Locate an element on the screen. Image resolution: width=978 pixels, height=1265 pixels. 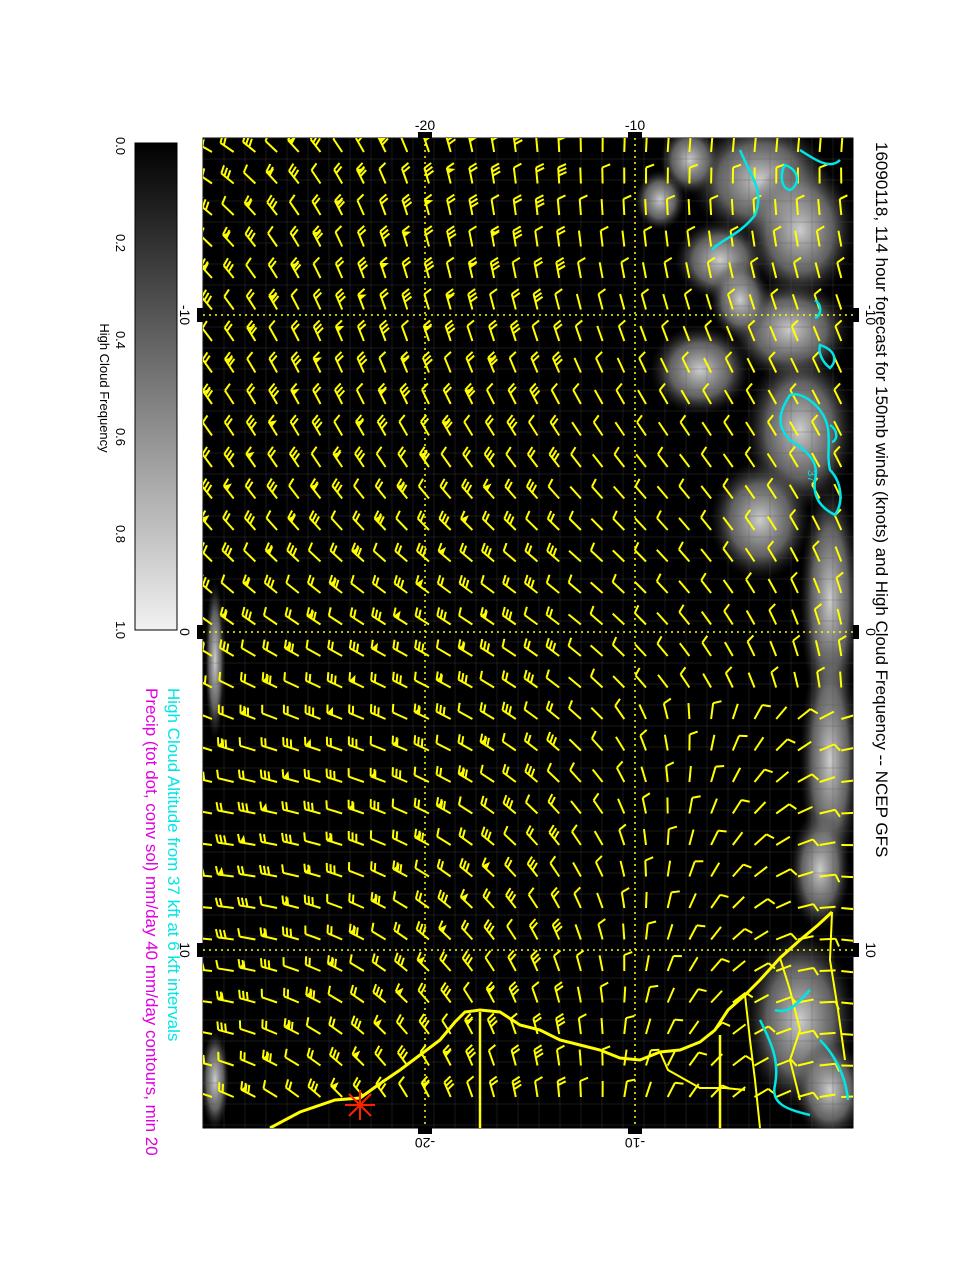
colorbar-tick: 0.4 is located at coordinates (120, 340).